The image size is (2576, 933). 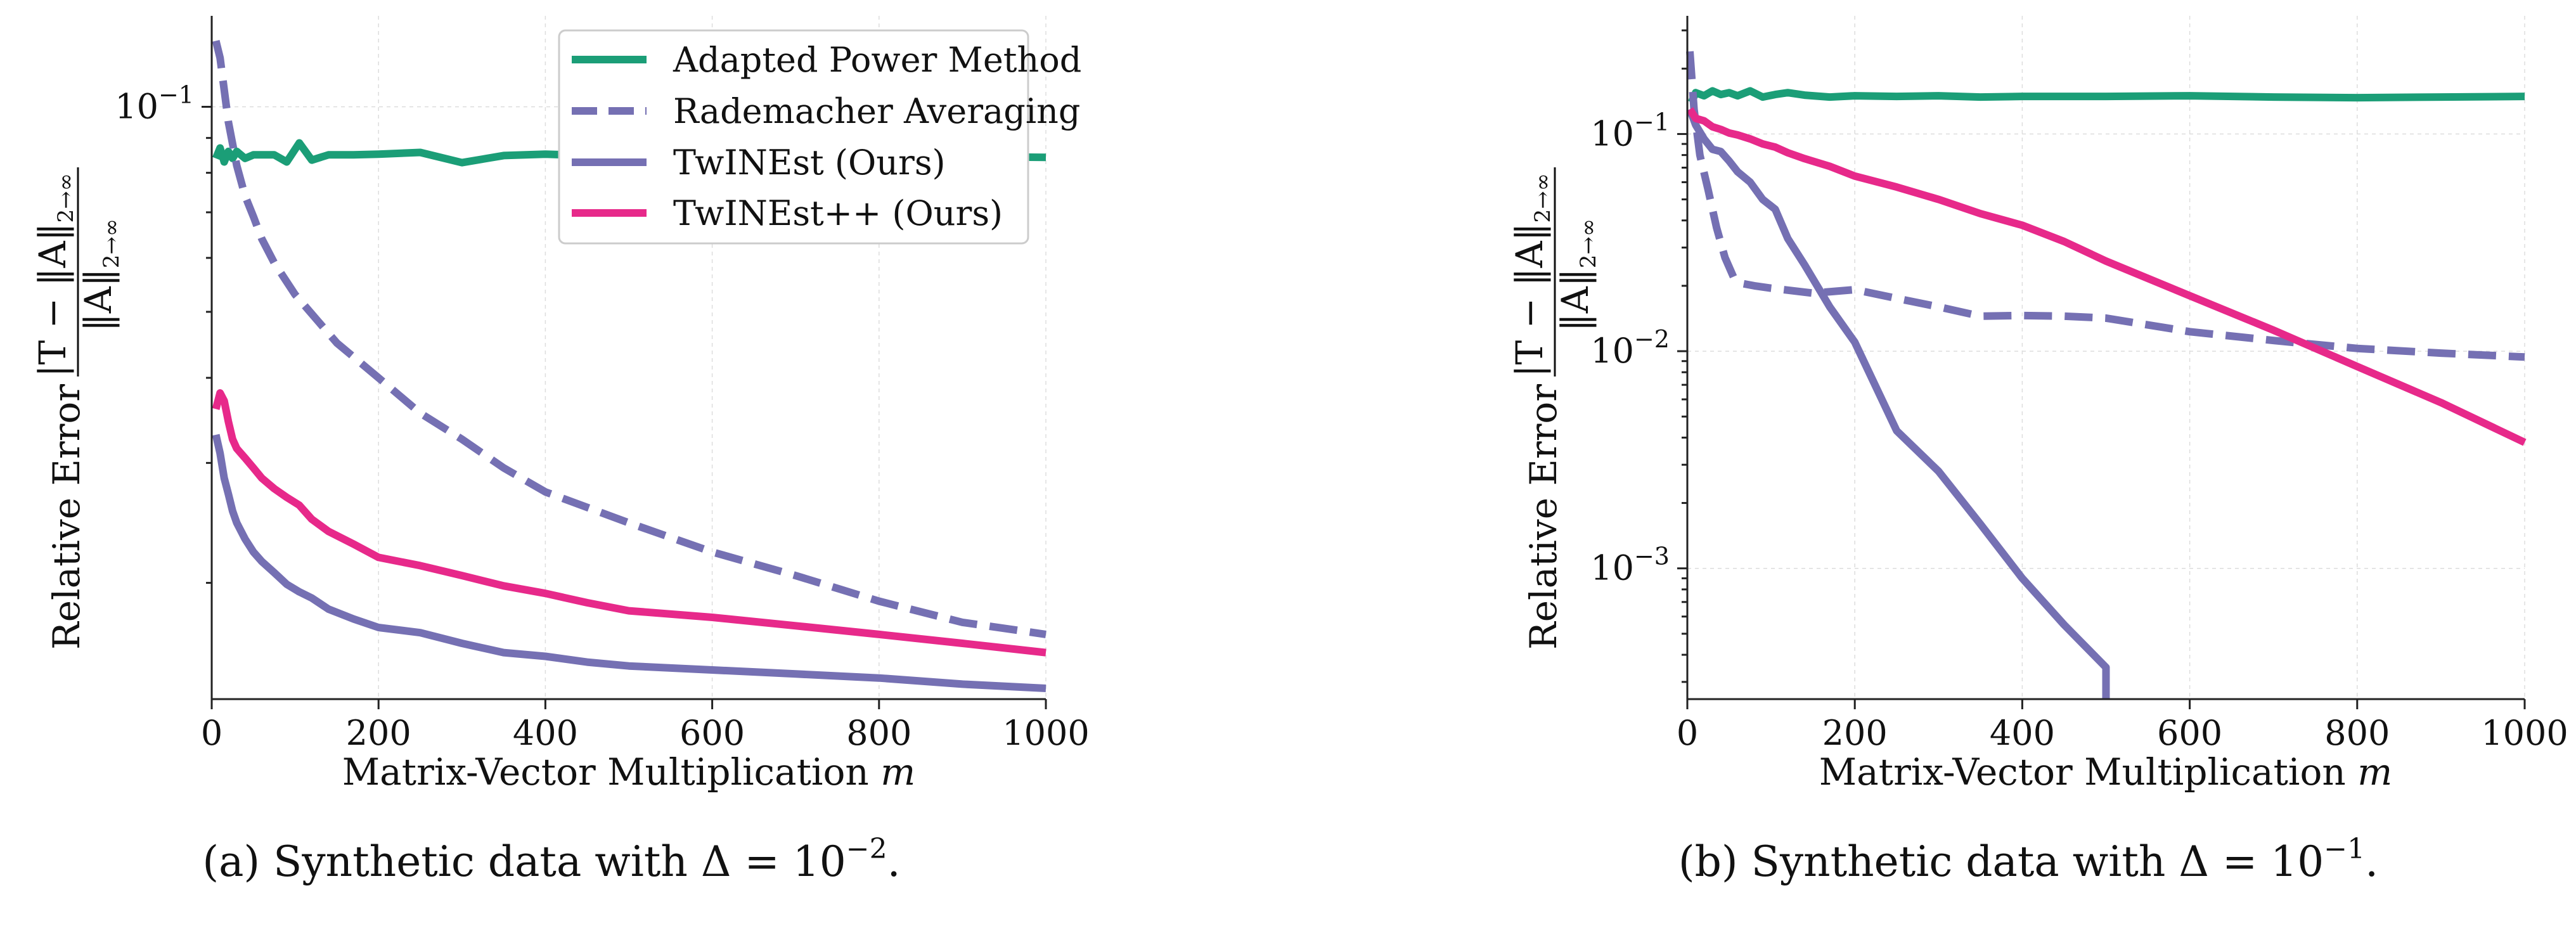 I want to click on legend-label-rademacher: Rademacher Averaging, so click(x=877, y=111).